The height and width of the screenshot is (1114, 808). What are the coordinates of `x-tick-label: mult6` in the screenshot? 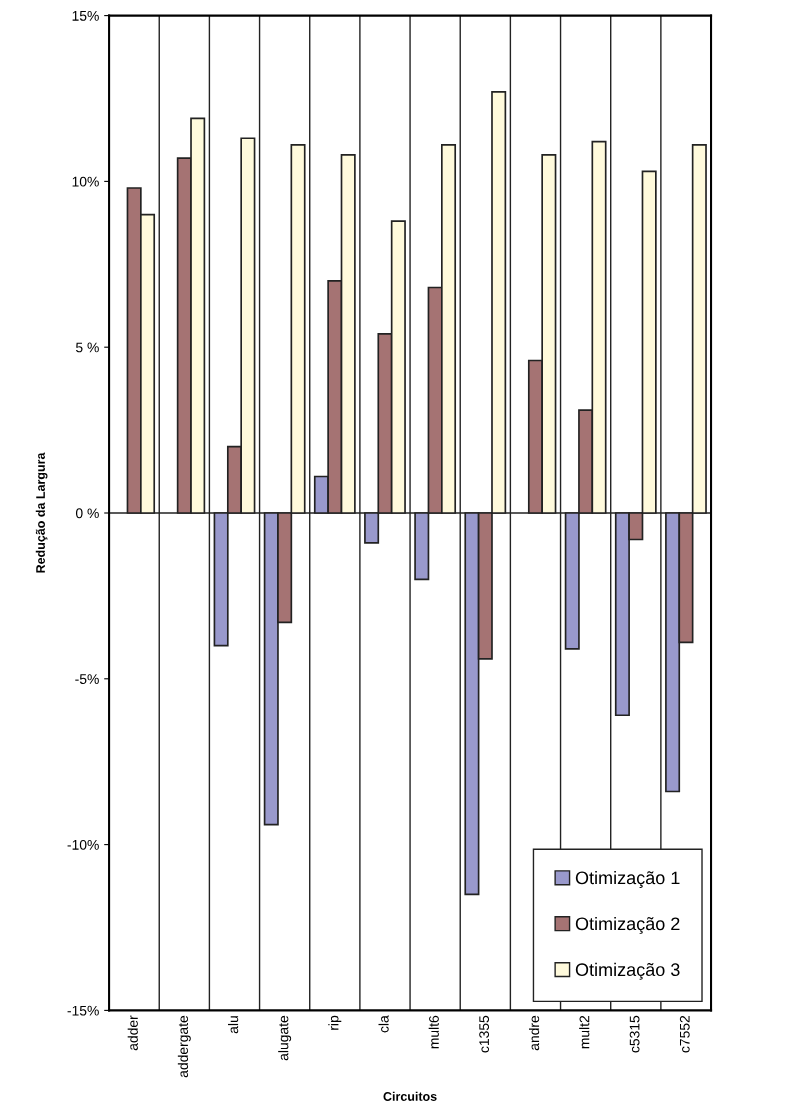 It's located at (433, 1032).